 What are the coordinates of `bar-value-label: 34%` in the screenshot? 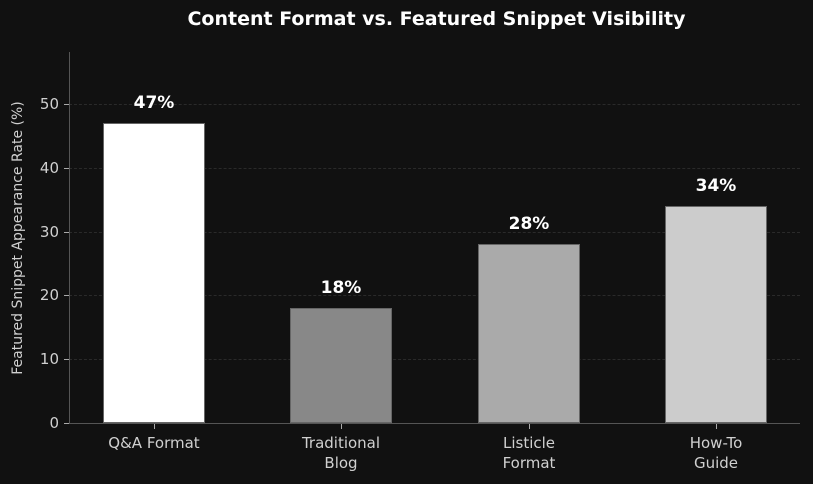 It's located at (716, 186).